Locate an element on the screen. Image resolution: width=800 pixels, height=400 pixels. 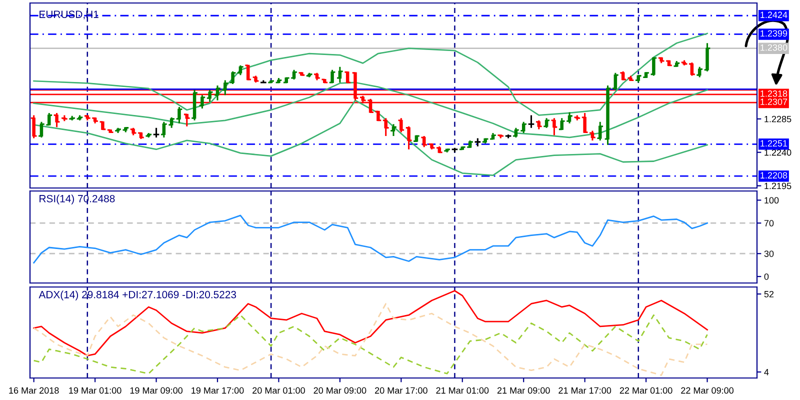
ref-line-label: 1.2318 is located at coordinates (774, 93).